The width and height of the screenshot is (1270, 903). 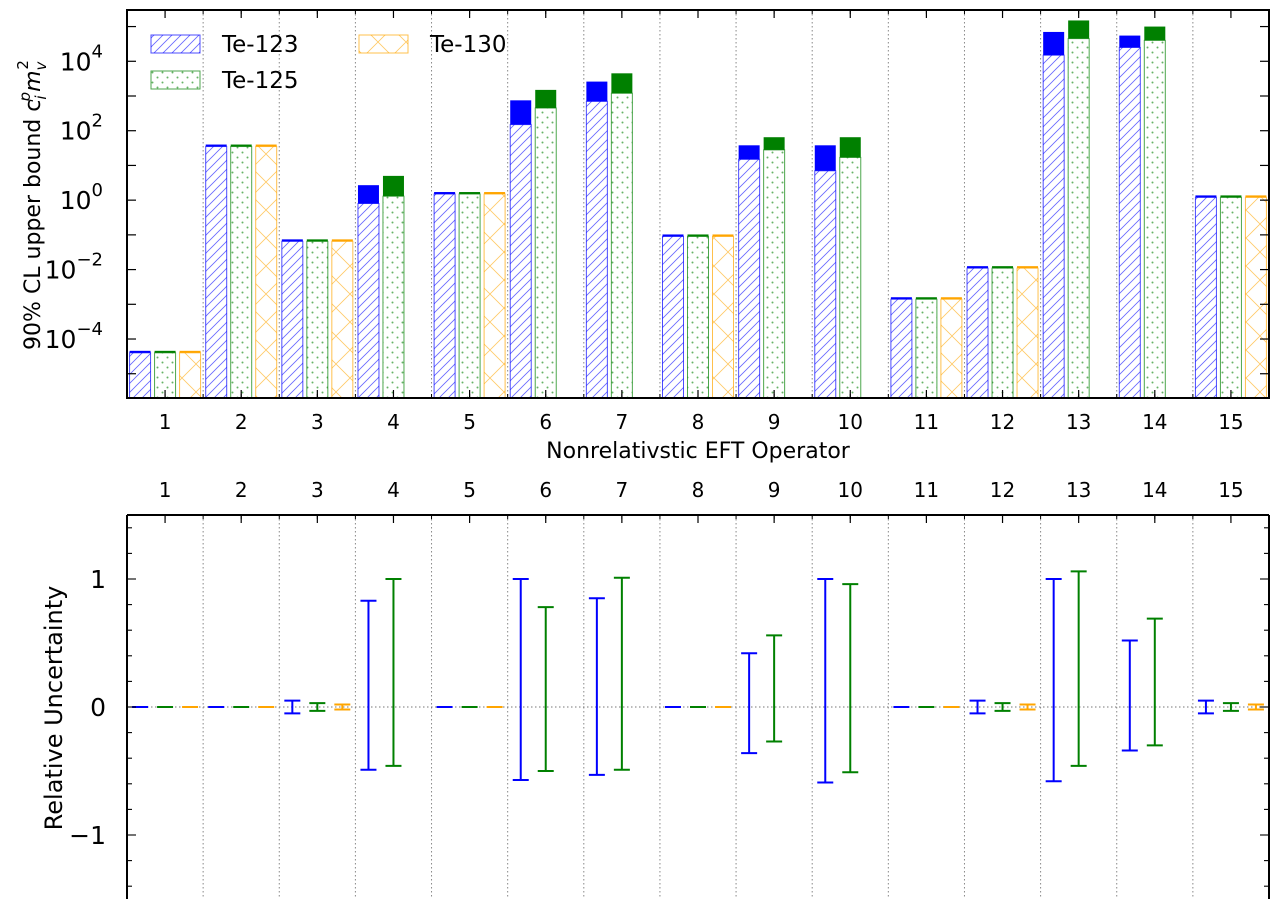 I want to click on y-tick-label: 10⁻², so click(x=74, y=267).